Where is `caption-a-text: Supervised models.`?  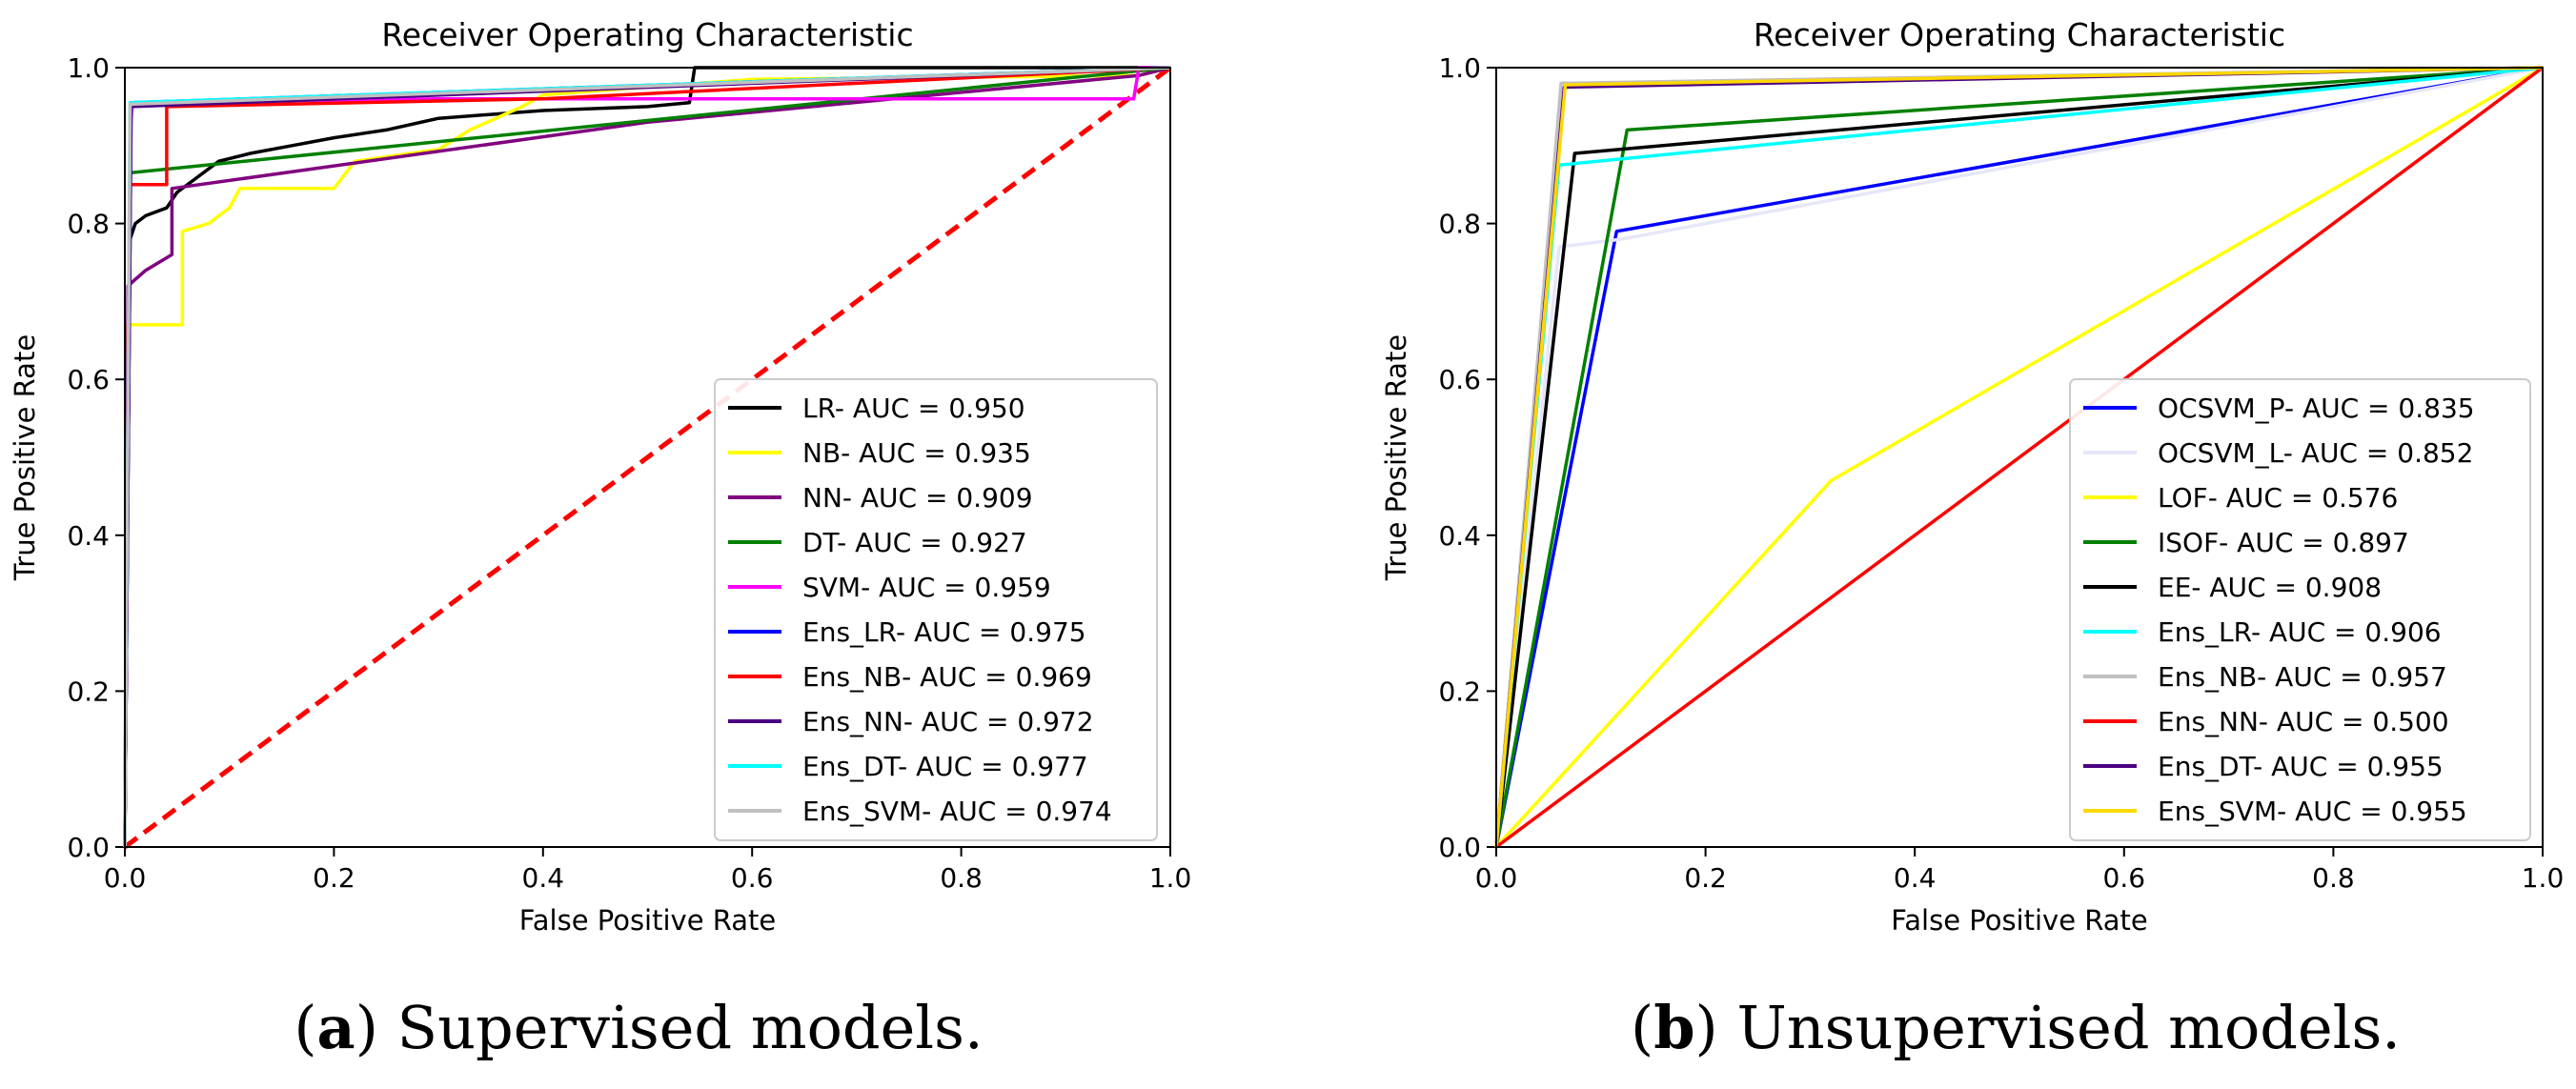 caption-a-text: Supervised models. is located at coordinates (690, 1027).